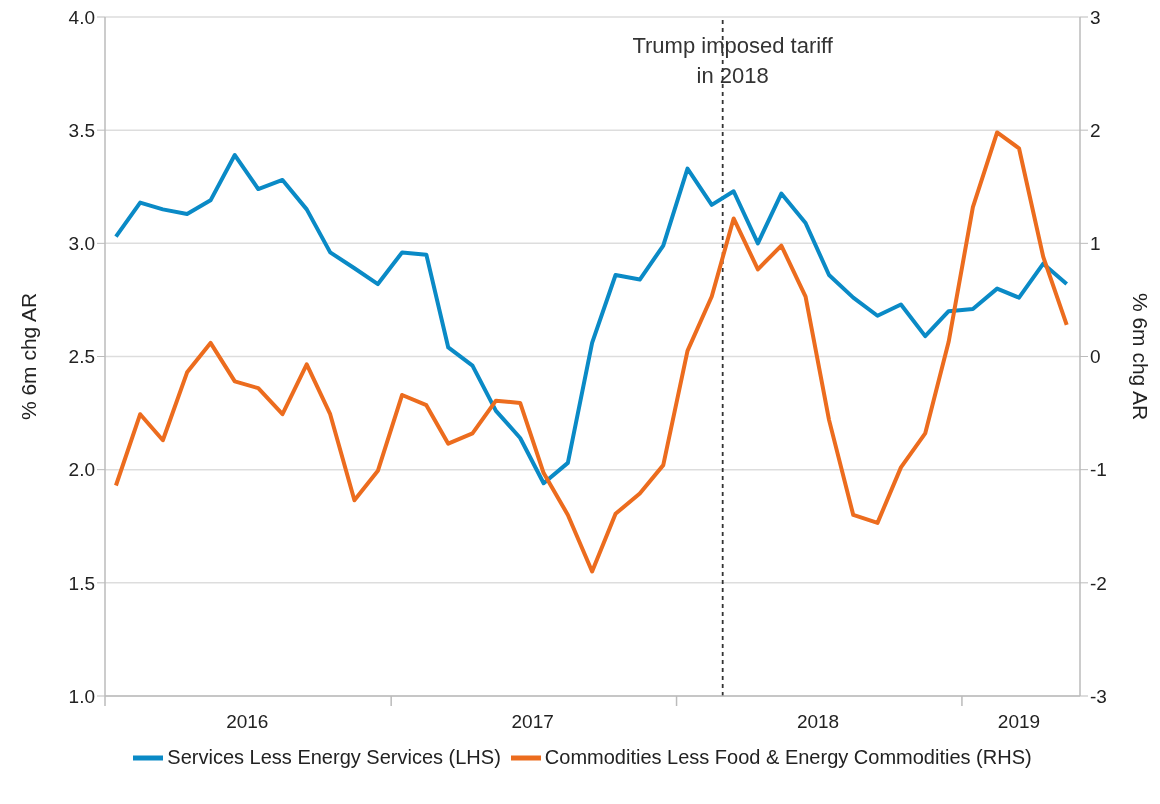 This screenshot has width=1160, height=804. Describe the element at coordinates (1095, 17) in the screenshot. I see `y2-tick-label: 3` at that location.